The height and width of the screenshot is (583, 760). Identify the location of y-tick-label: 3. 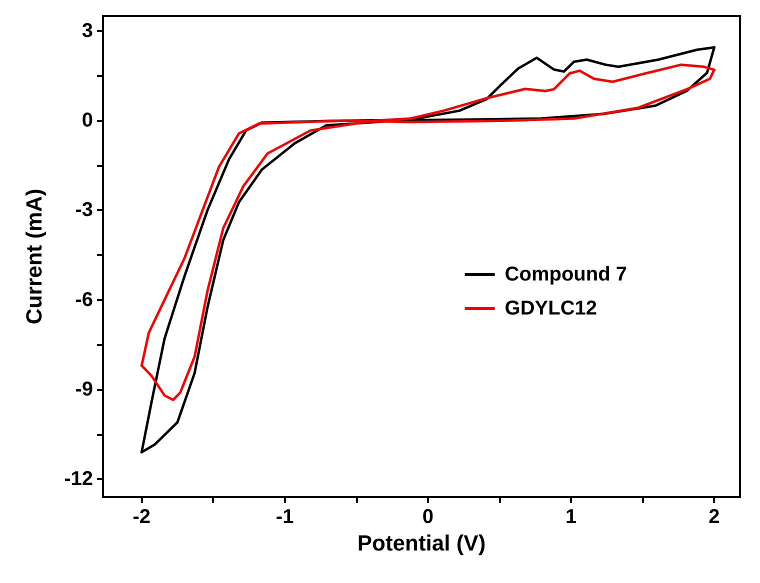
(87, 31).